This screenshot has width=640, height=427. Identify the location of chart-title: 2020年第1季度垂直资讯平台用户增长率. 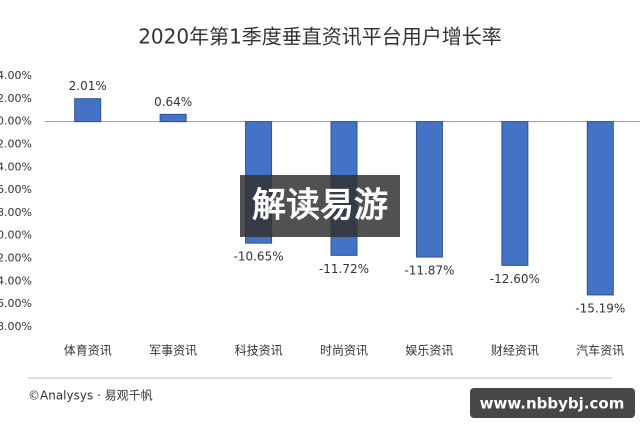
(320, 37).